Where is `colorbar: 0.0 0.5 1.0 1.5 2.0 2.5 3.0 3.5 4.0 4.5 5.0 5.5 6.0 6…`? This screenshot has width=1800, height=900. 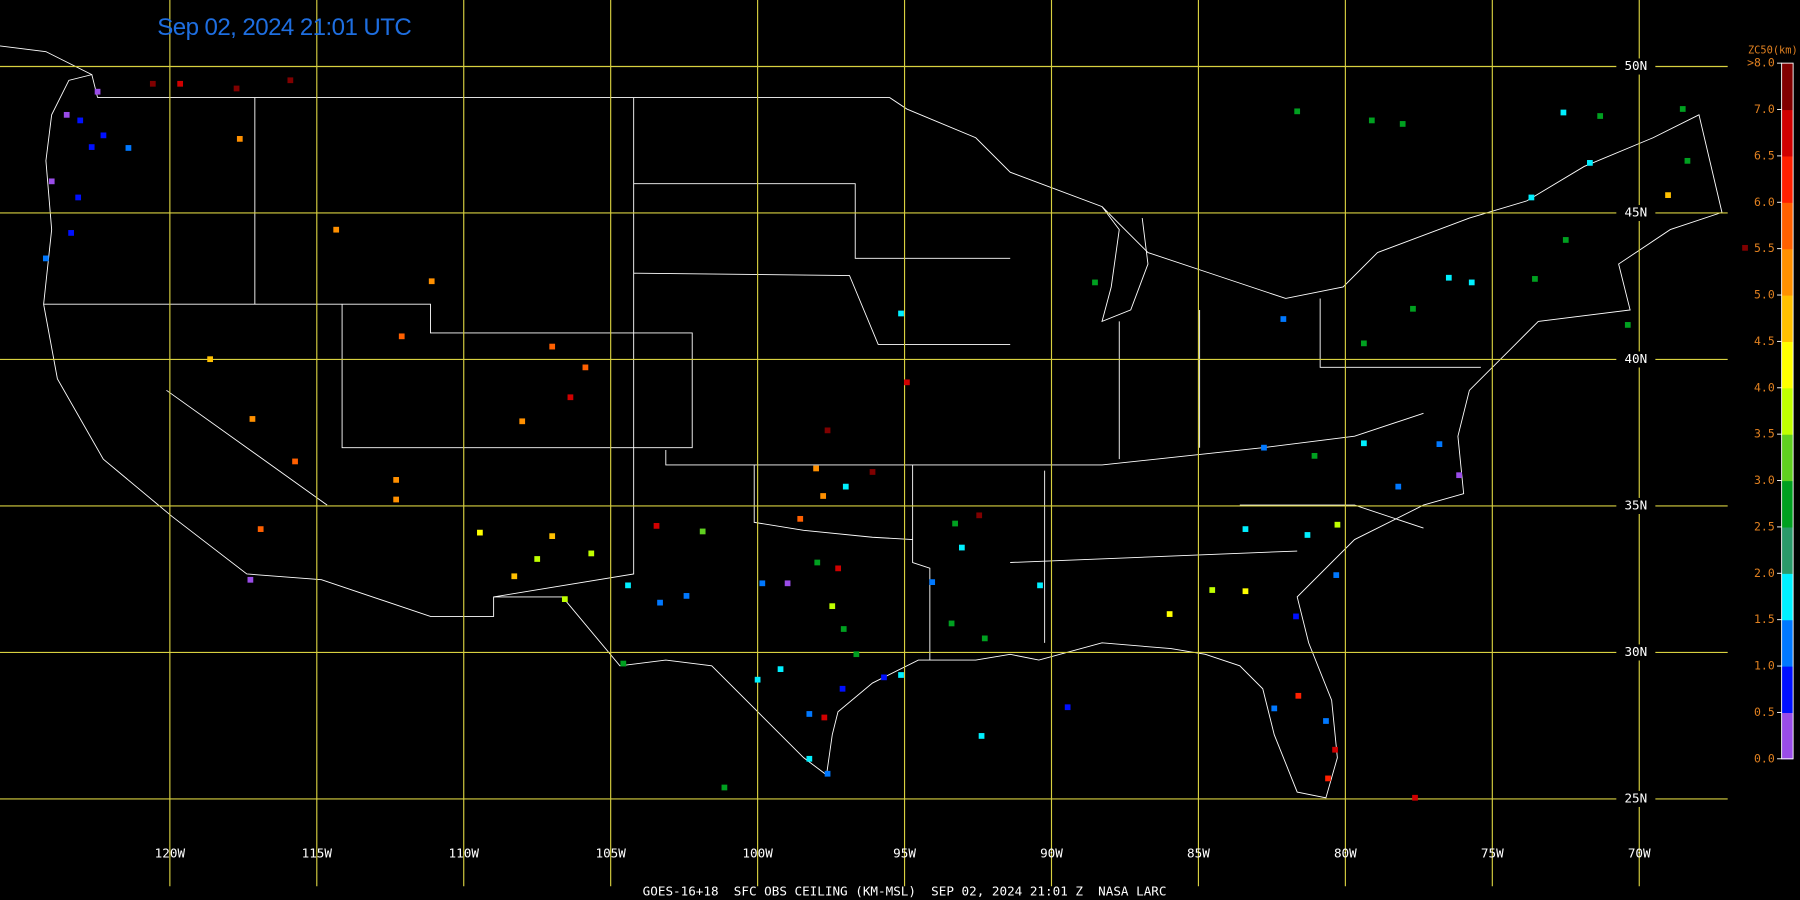
colorbar: 0.0 0.5 1.0 1.5 2.0 2.5 3.0 3.5 4.0 4.5 5.0 5.5 6.0 6… is located at coordinates (1772, 405).